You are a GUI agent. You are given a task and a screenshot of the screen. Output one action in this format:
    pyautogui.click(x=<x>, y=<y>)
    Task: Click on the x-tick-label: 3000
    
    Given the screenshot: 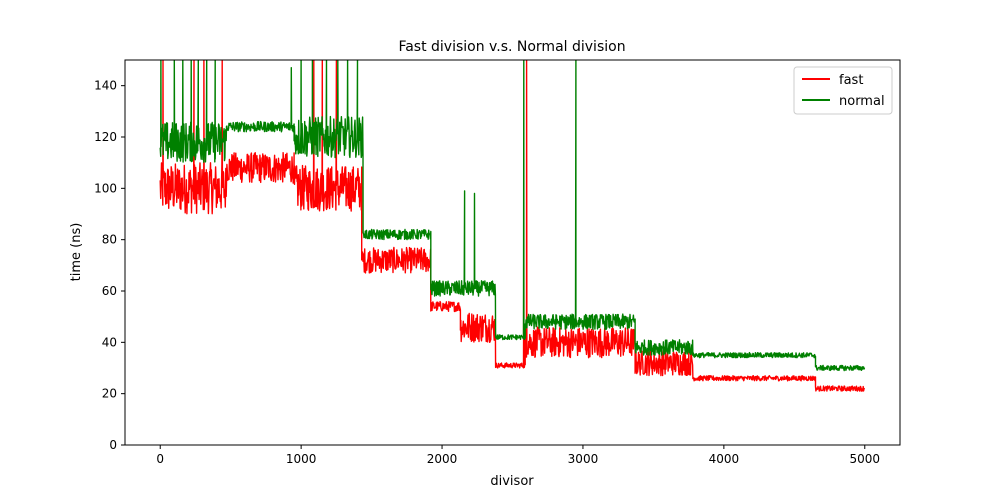 What is the action you would take?
    pyautogui.click(x=583, y=459)
    